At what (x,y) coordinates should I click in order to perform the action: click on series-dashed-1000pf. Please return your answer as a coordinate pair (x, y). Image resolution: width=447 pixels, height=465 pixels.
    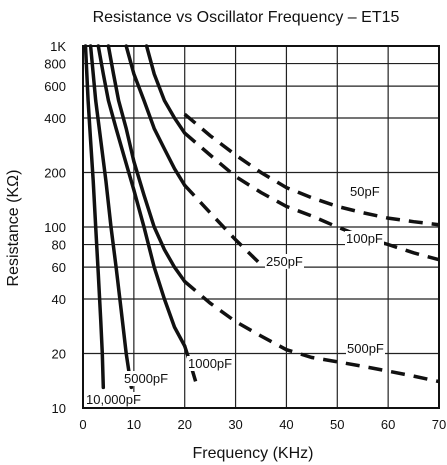
    Looking at the image, I should click on (191, 366).